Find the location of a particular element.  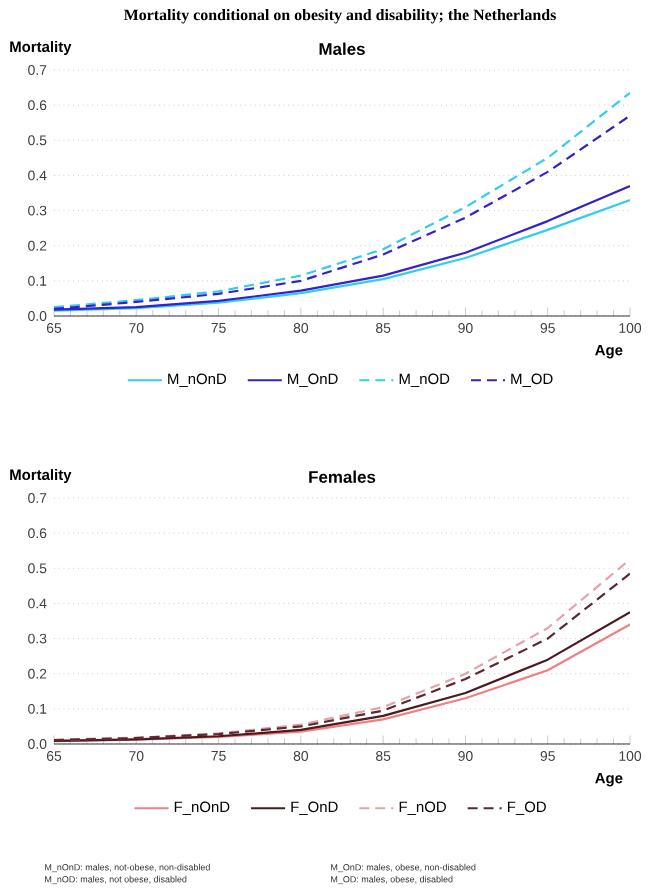

chart-title: Males is located at coordinates (342, 48).